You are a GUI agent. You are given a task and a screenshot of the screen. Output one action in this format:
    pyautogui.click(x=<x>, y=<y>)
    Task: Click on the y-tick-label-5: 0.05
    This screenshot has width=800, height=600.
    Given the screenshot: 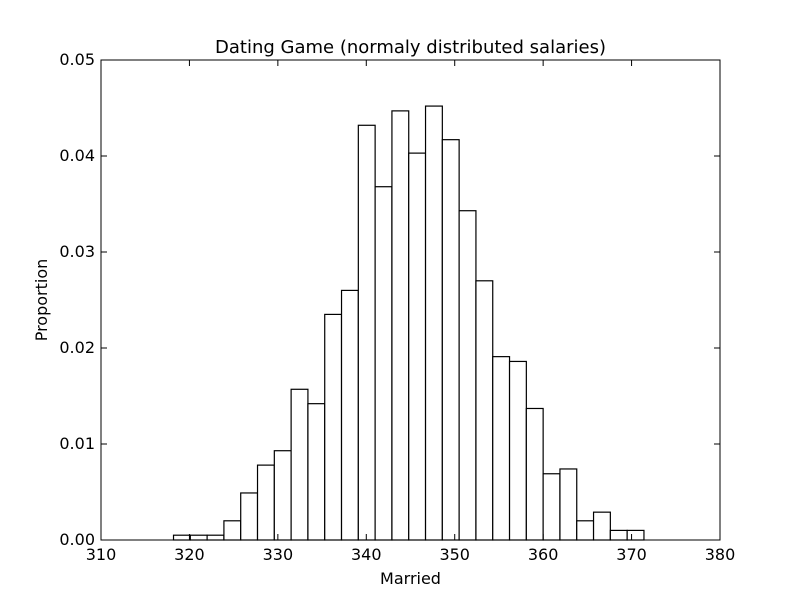 What is the action you would take?
    pyautogui.click(x=77, y=59)
    